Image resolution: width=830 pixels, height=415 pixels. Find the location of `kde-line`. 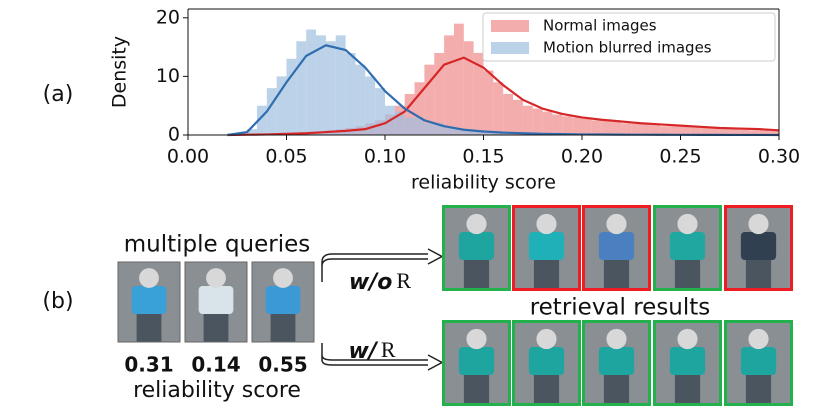

kde-line is located at coordinates (503, 96).